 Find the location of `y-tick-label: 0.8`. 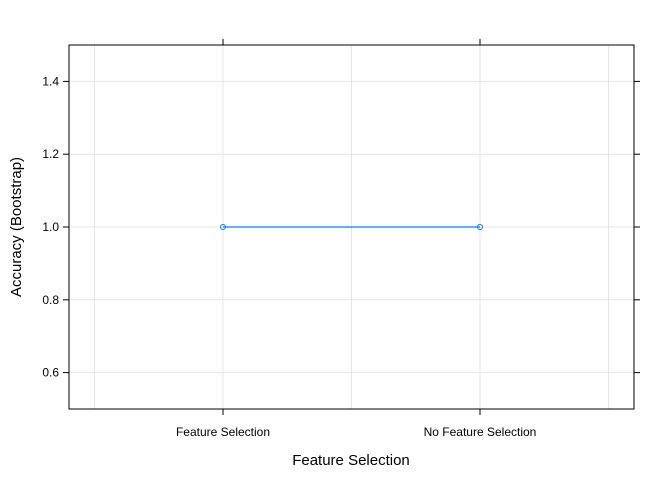

y-tick-label: 0.8 is located at coordinates (50, 300).